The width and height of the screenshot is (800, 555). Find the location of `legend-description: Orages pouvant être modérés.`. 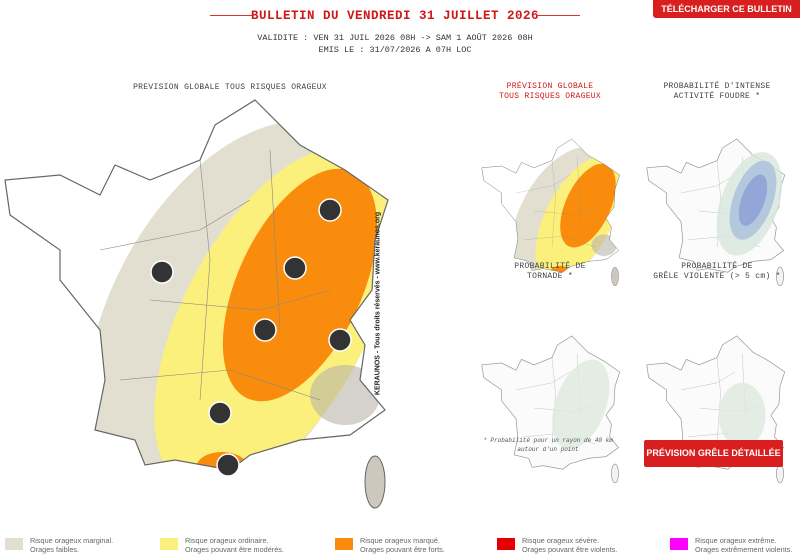

legend-description: Orages pouvant être modérés. is located at coordinates (234, 549).